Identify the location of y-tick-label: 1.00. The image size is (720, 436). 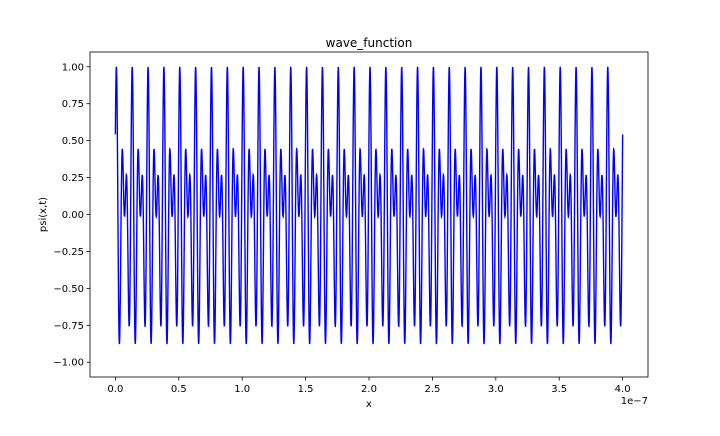
(73, 67).